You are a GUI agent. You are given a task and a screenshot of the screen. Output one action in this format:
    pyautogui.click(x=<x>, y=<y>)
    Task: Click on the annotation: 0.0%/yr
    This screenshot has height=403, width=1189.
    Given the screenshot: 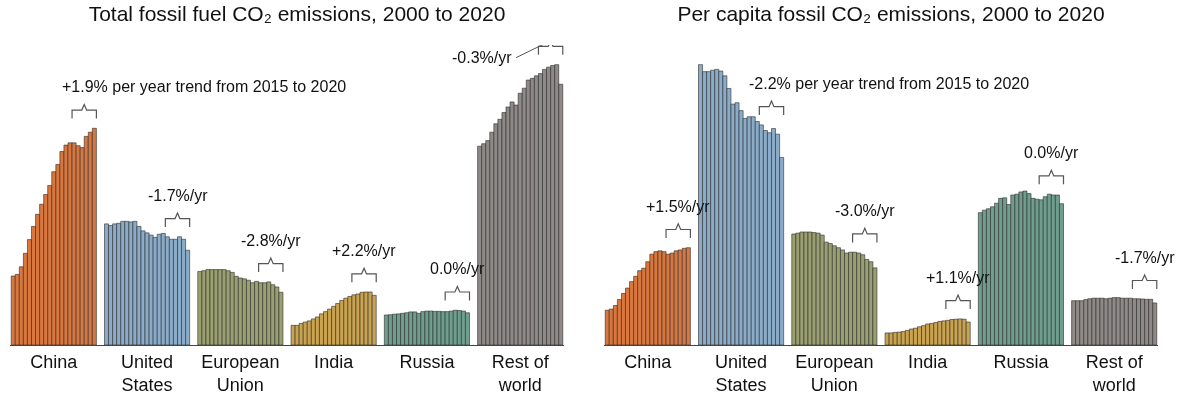 What is the action you would take?
    pyautogui.click(x=1051, y=152)
    